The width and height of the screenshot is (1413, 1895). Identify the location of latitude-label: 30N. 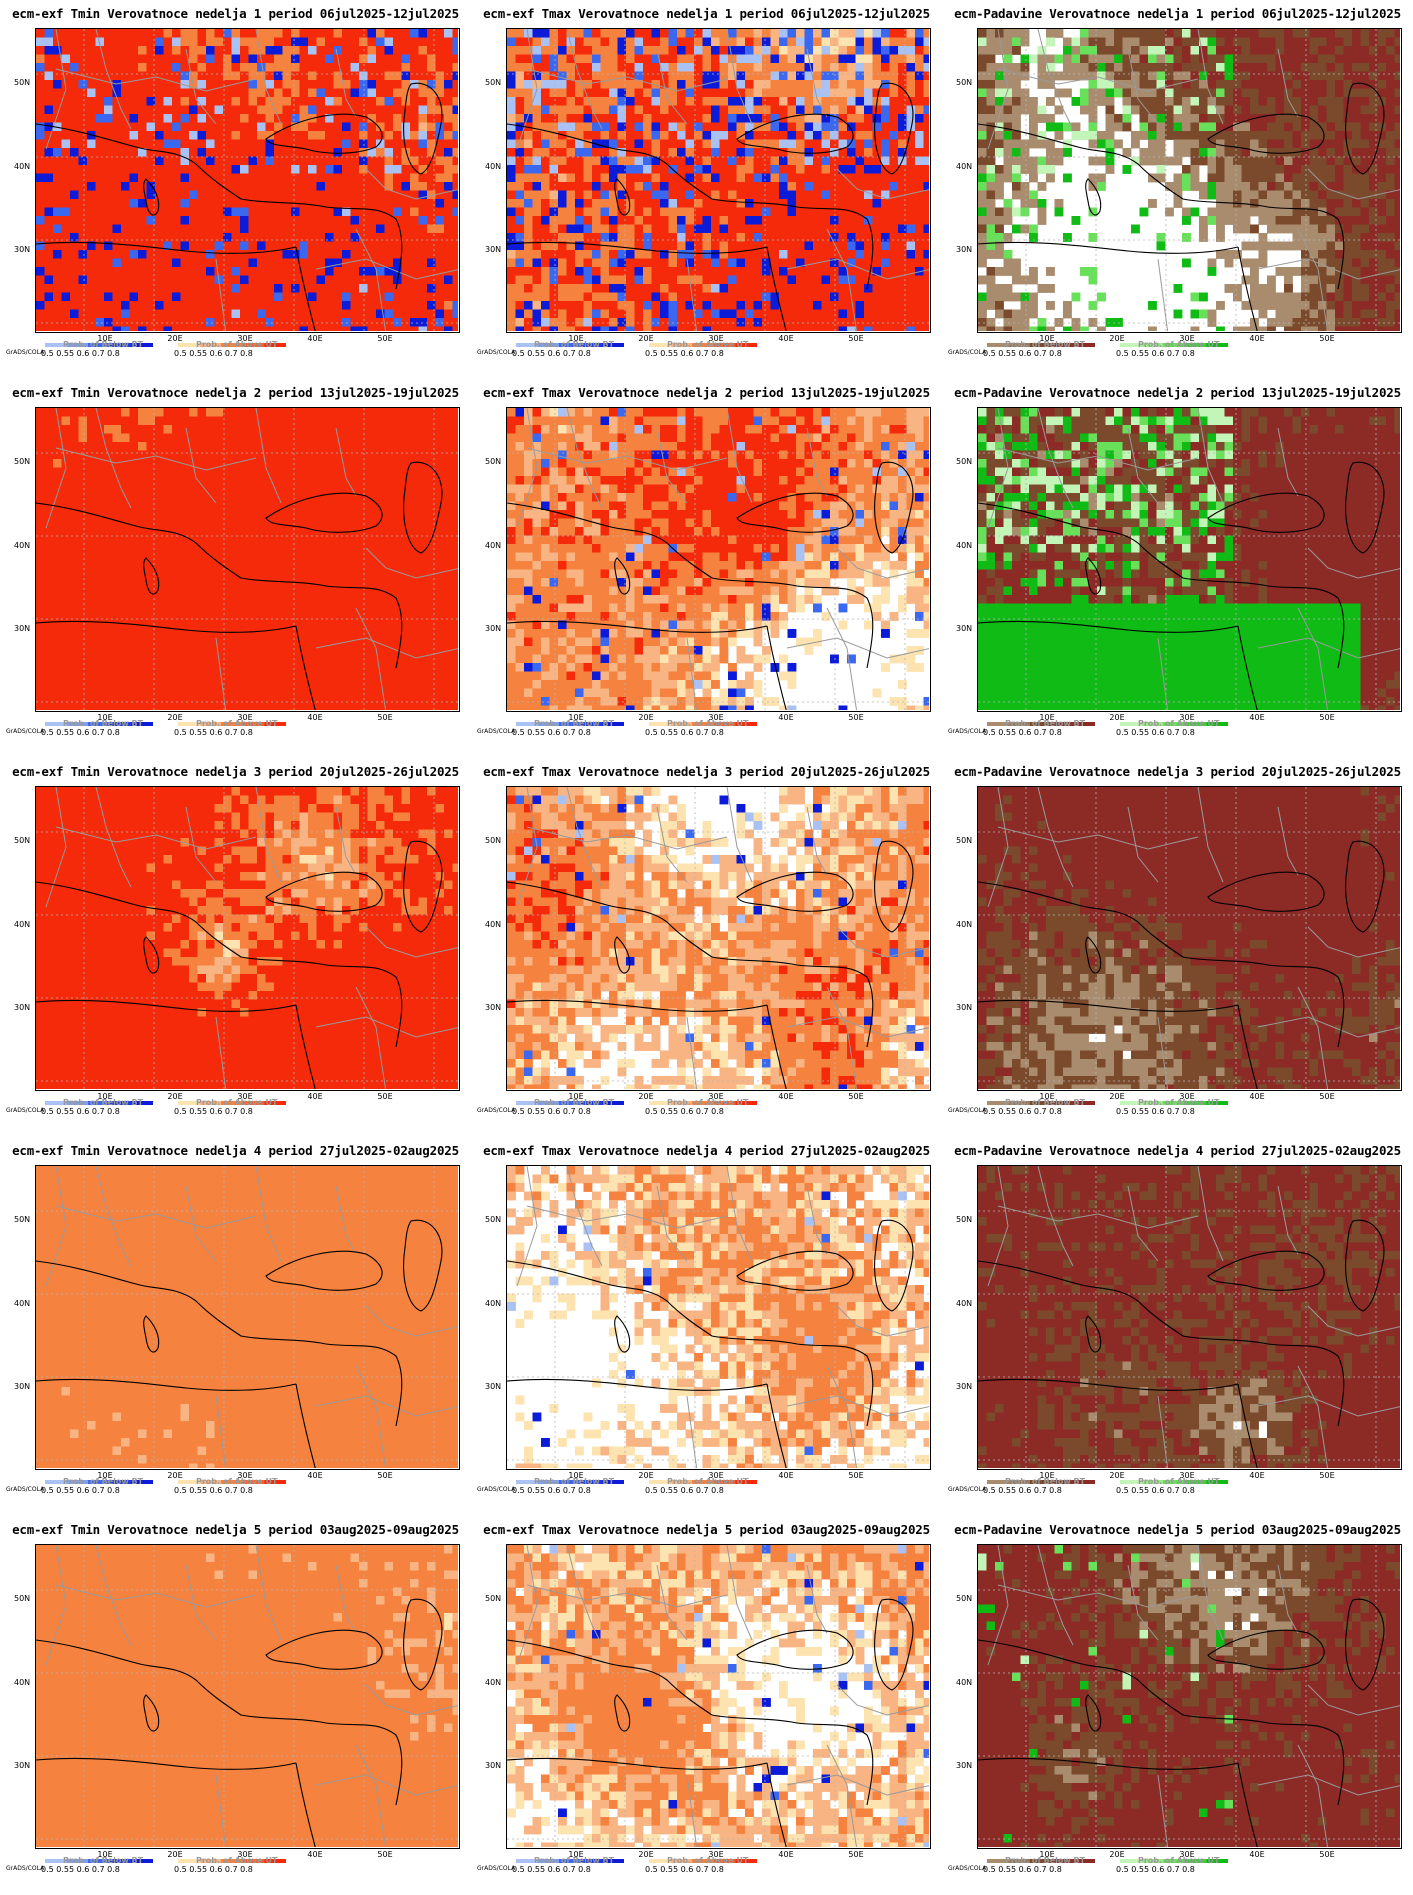
(964, 1386).